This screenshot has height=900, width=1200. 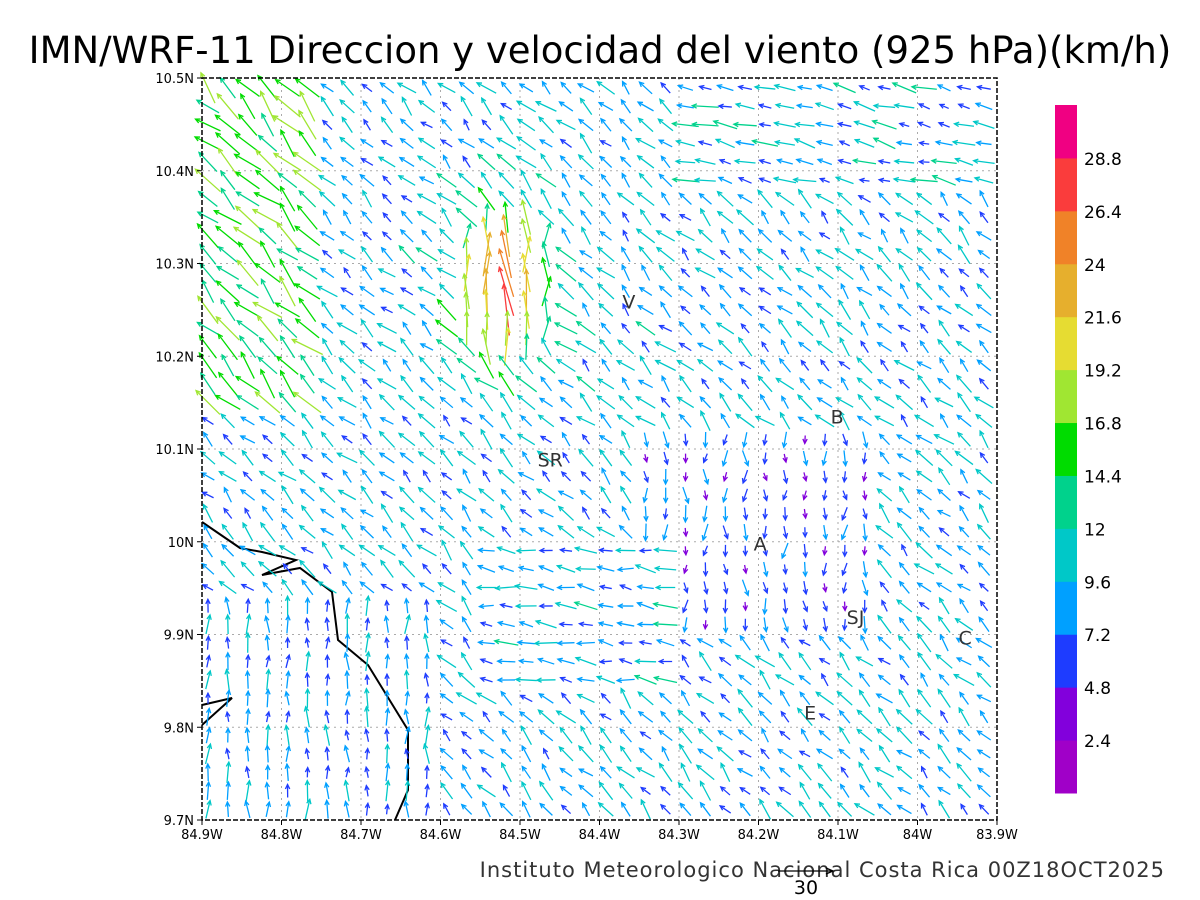 I want to click on coastline, so click(x=305, y=671).